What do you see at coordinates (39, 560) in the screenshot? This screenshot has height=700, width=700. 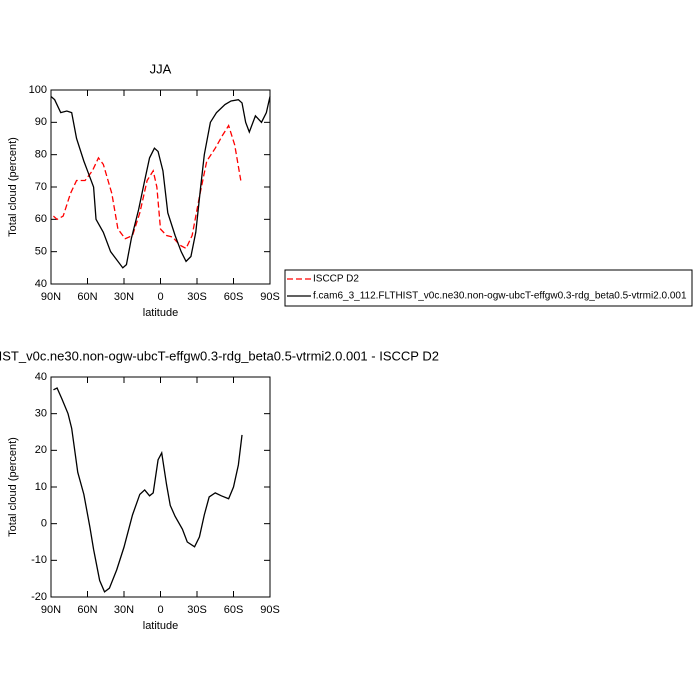 I see `y-tick-label: -10` at bounding box center [39, 560].